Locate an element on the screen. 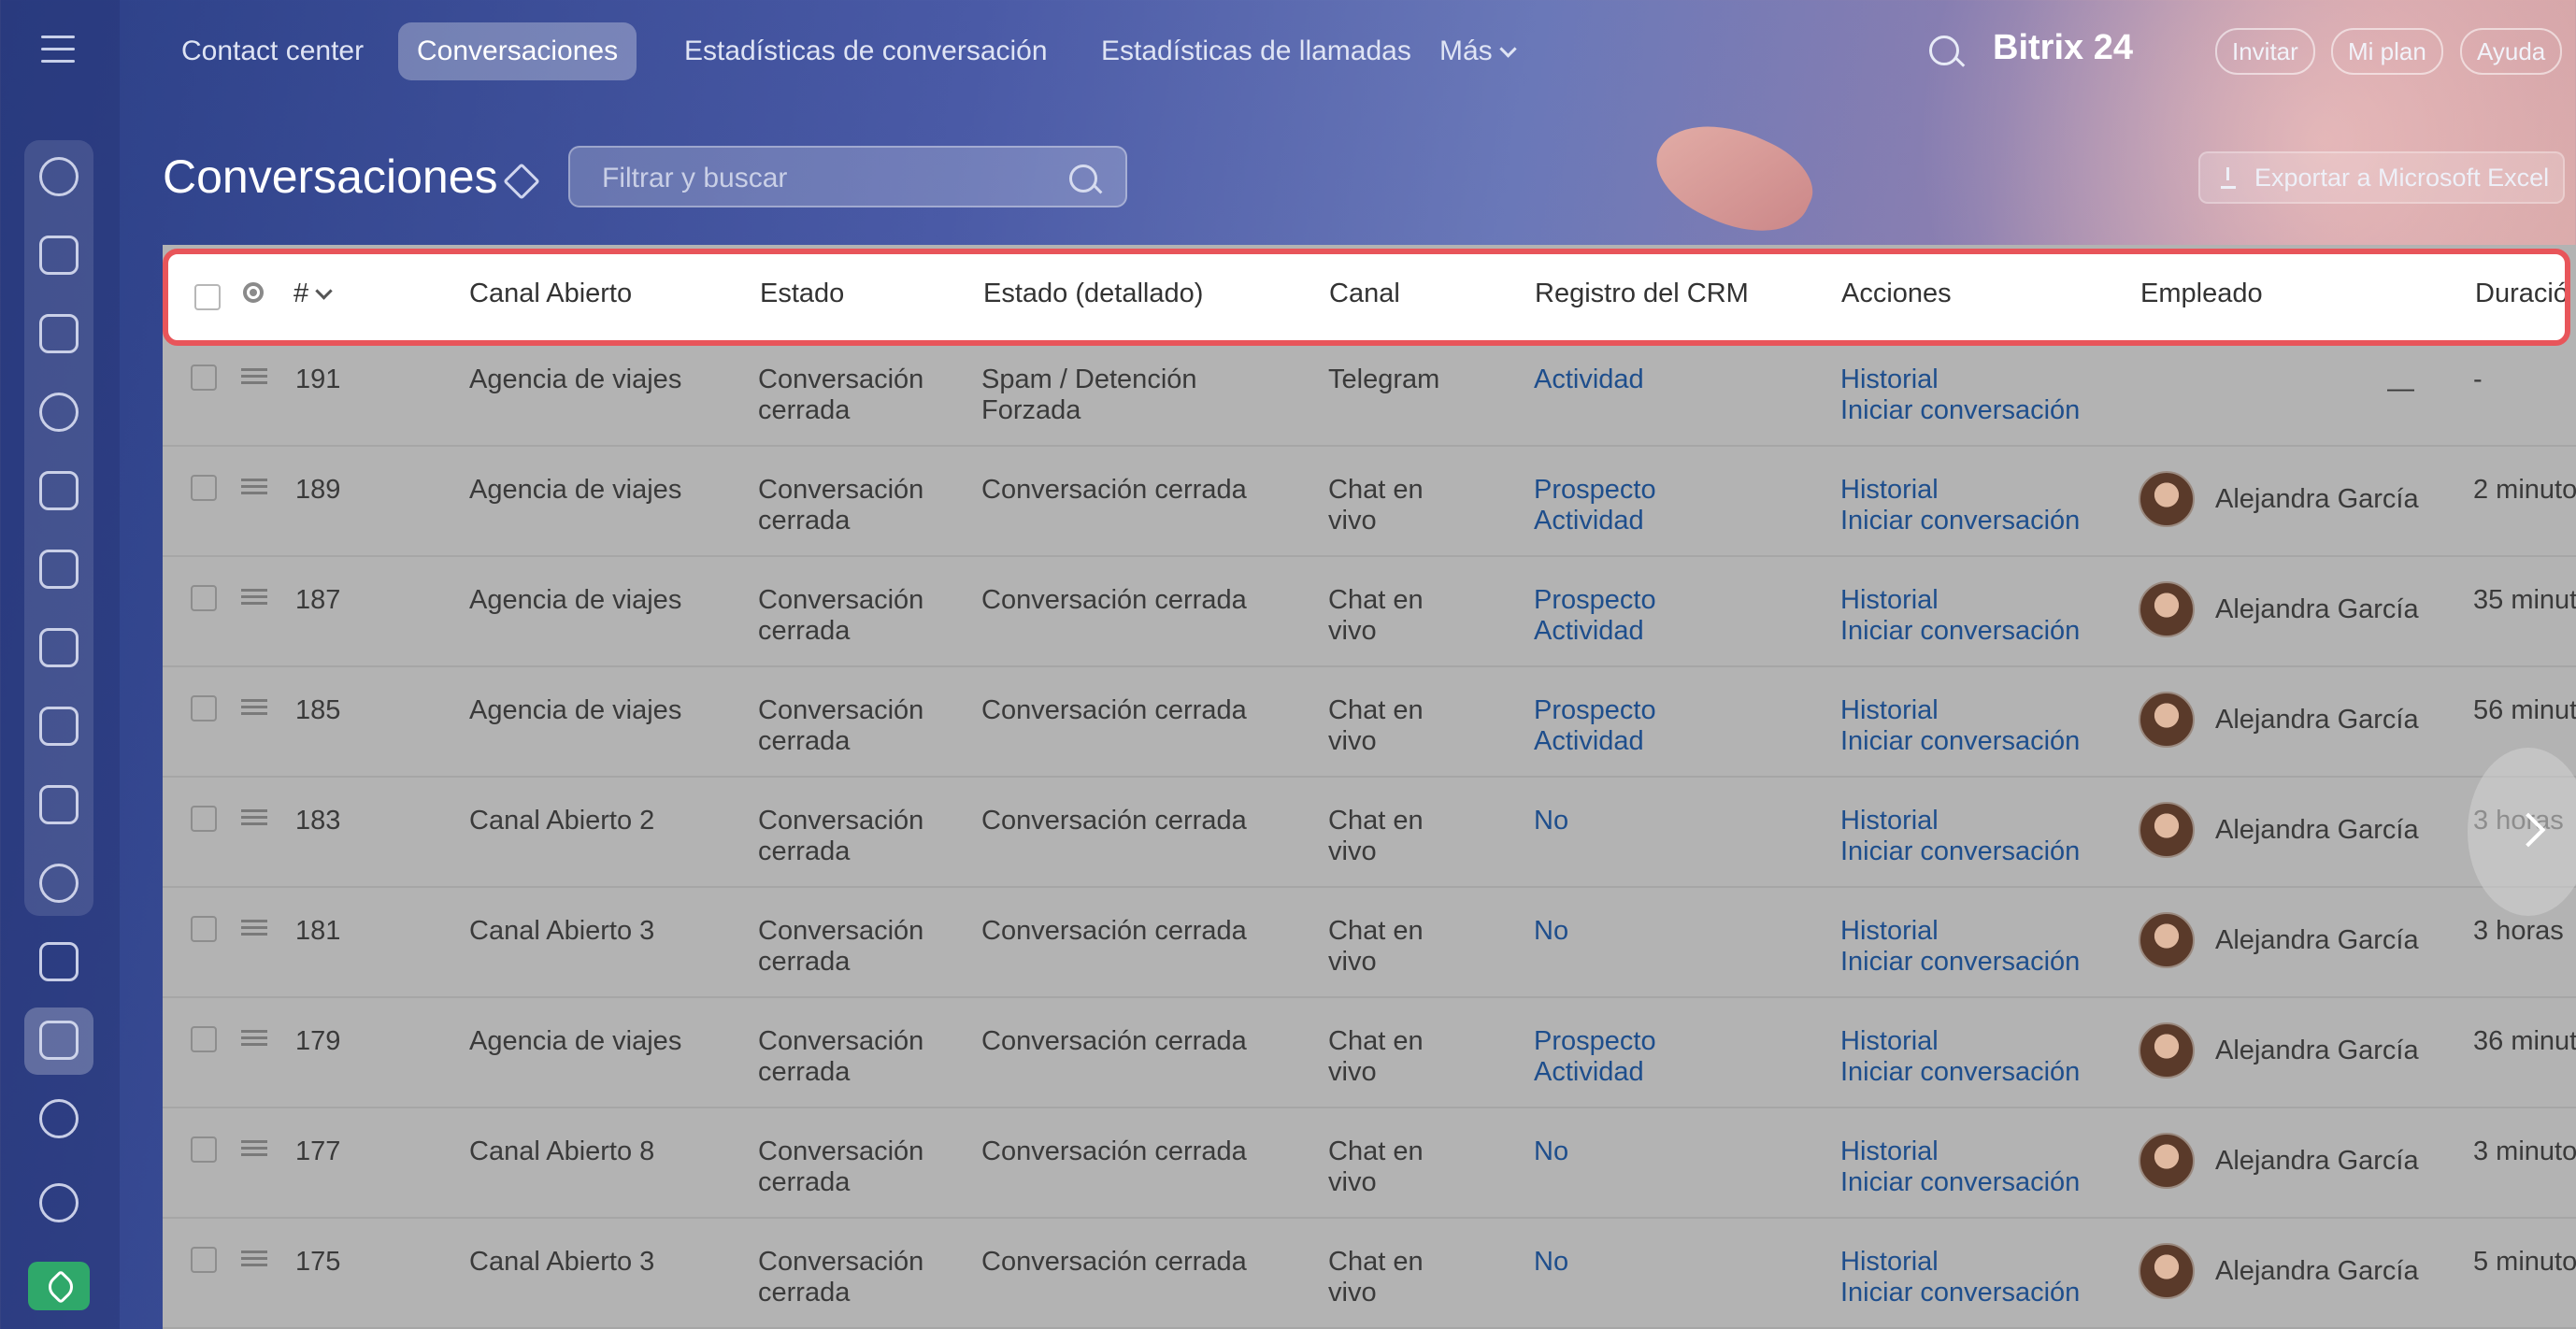 The width and height of the screenshot is (2576, 1329). header-empleado: Empleado is located at coordinates (2201, 294).